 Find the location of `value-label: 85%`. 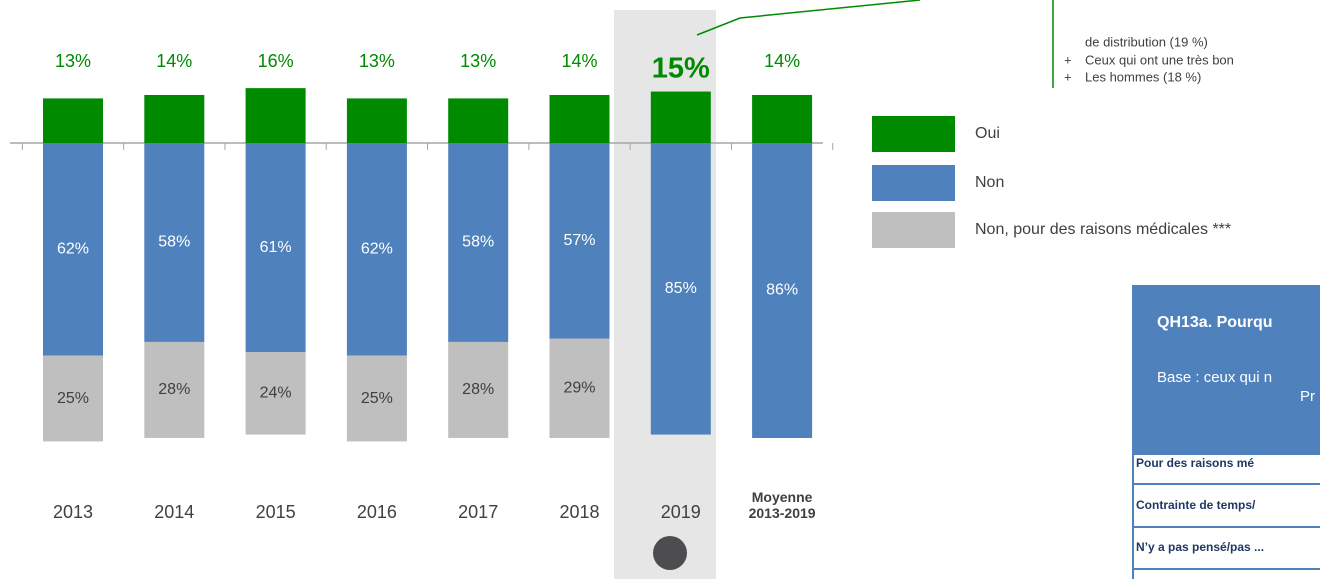

value-label: 85% is located at coordinates (681, 288).